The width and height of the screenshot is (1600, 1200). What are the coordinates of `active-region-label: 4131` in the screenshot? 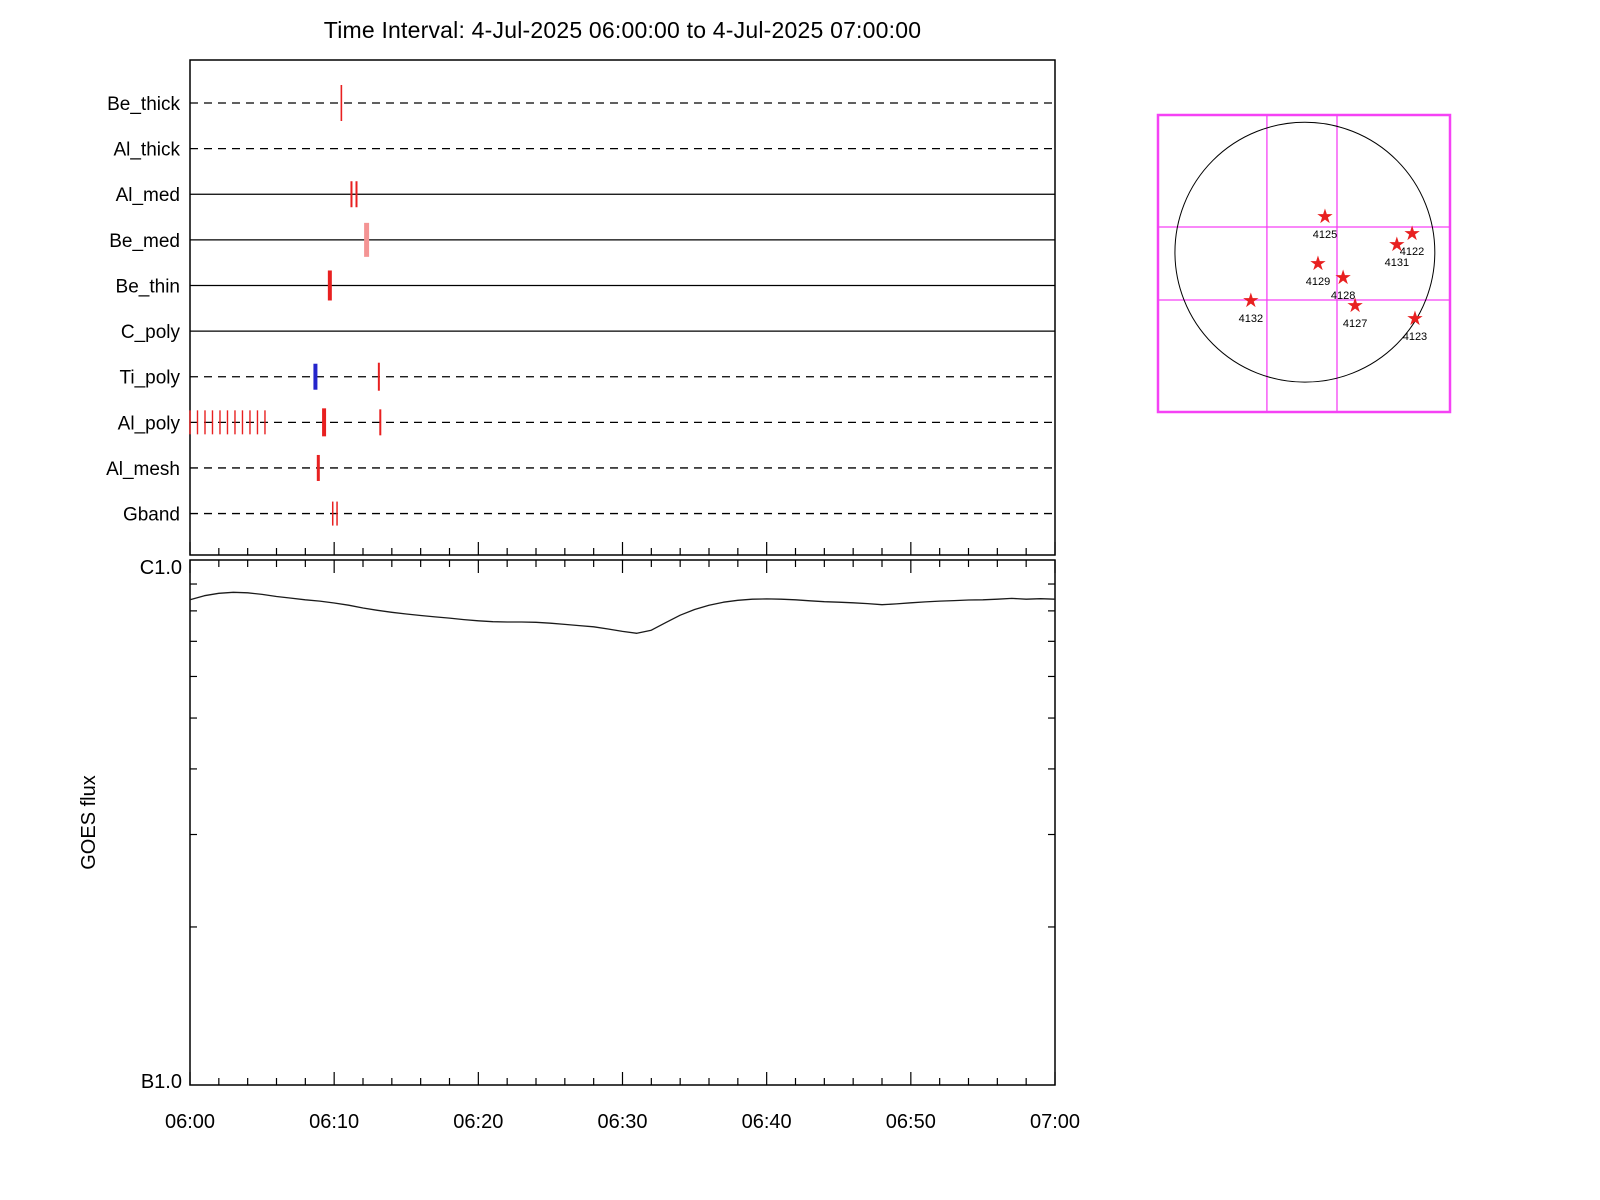 It's located at (1397, 263).